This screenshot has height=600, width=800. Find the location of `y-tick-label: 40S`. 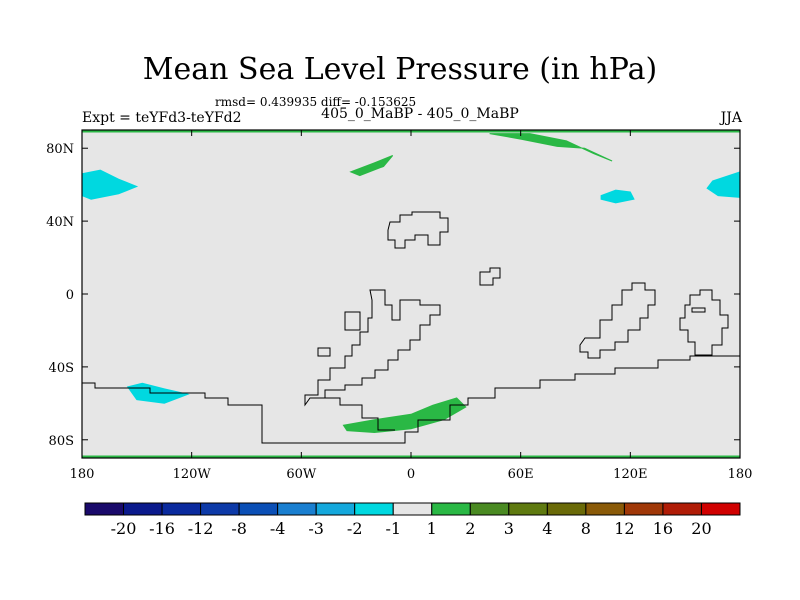

y-tick-label: 40S is located at coordinates (61, 368).